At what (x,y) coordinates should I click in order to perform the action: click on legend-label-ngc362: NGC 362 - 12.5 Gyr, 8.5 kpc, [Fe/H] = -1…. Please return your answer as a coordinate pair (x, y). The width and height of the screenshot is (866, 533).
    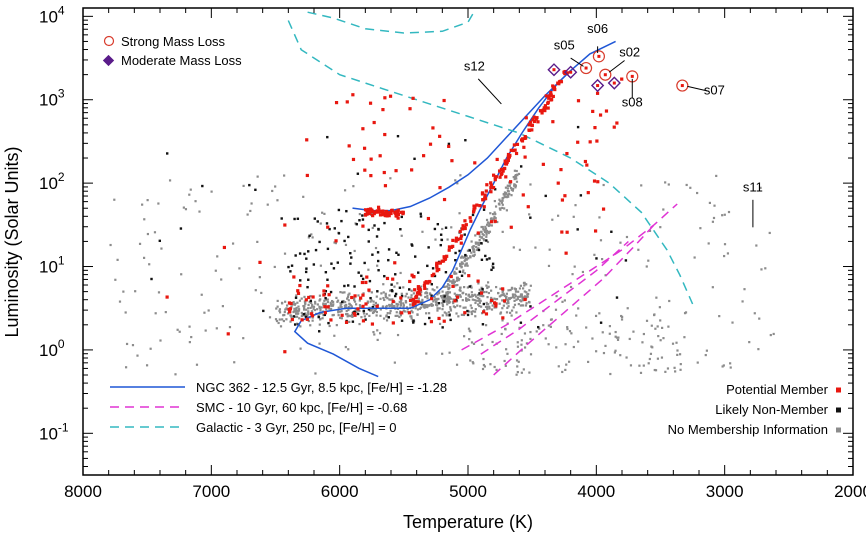
    Looking at the image, I should click on (321, 387).